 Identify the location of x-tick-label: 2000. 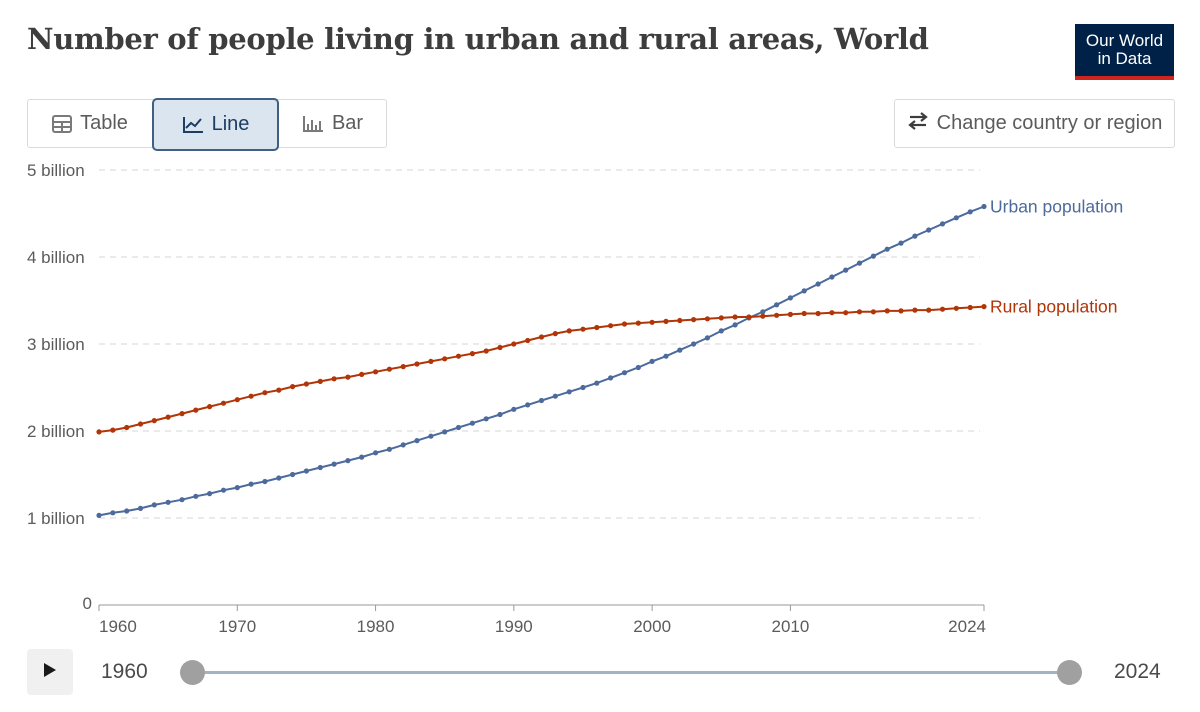
(652, 626).